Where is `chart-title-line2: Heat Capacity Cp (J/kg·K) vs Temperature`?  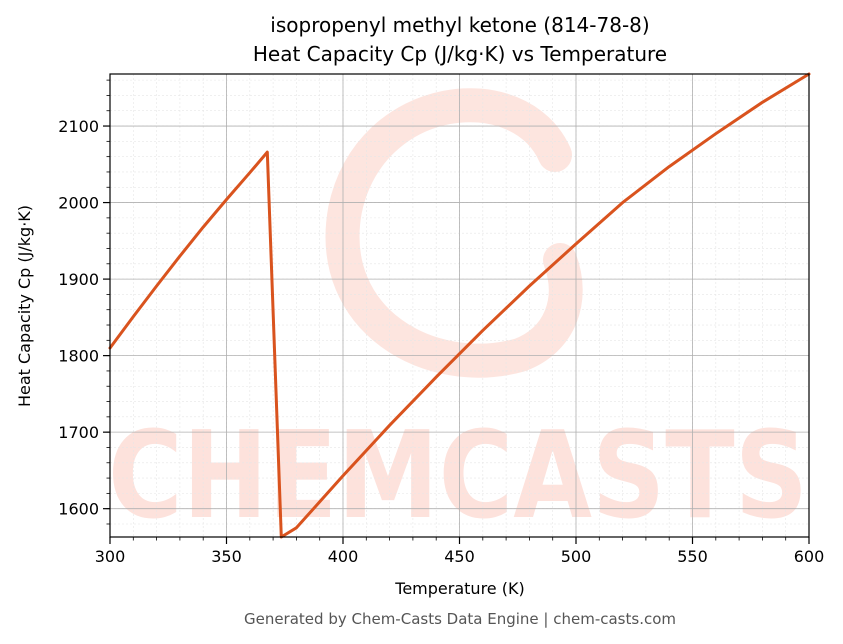 chart-title-line2: Heat Capacity Cp (J/kg·K) vs Temperature is located at coordinates (460, 54).